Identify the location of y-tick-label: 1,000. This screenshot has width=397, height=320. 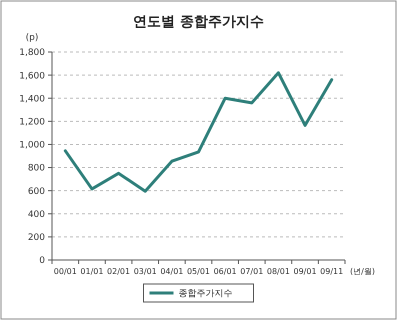
(32, 145).